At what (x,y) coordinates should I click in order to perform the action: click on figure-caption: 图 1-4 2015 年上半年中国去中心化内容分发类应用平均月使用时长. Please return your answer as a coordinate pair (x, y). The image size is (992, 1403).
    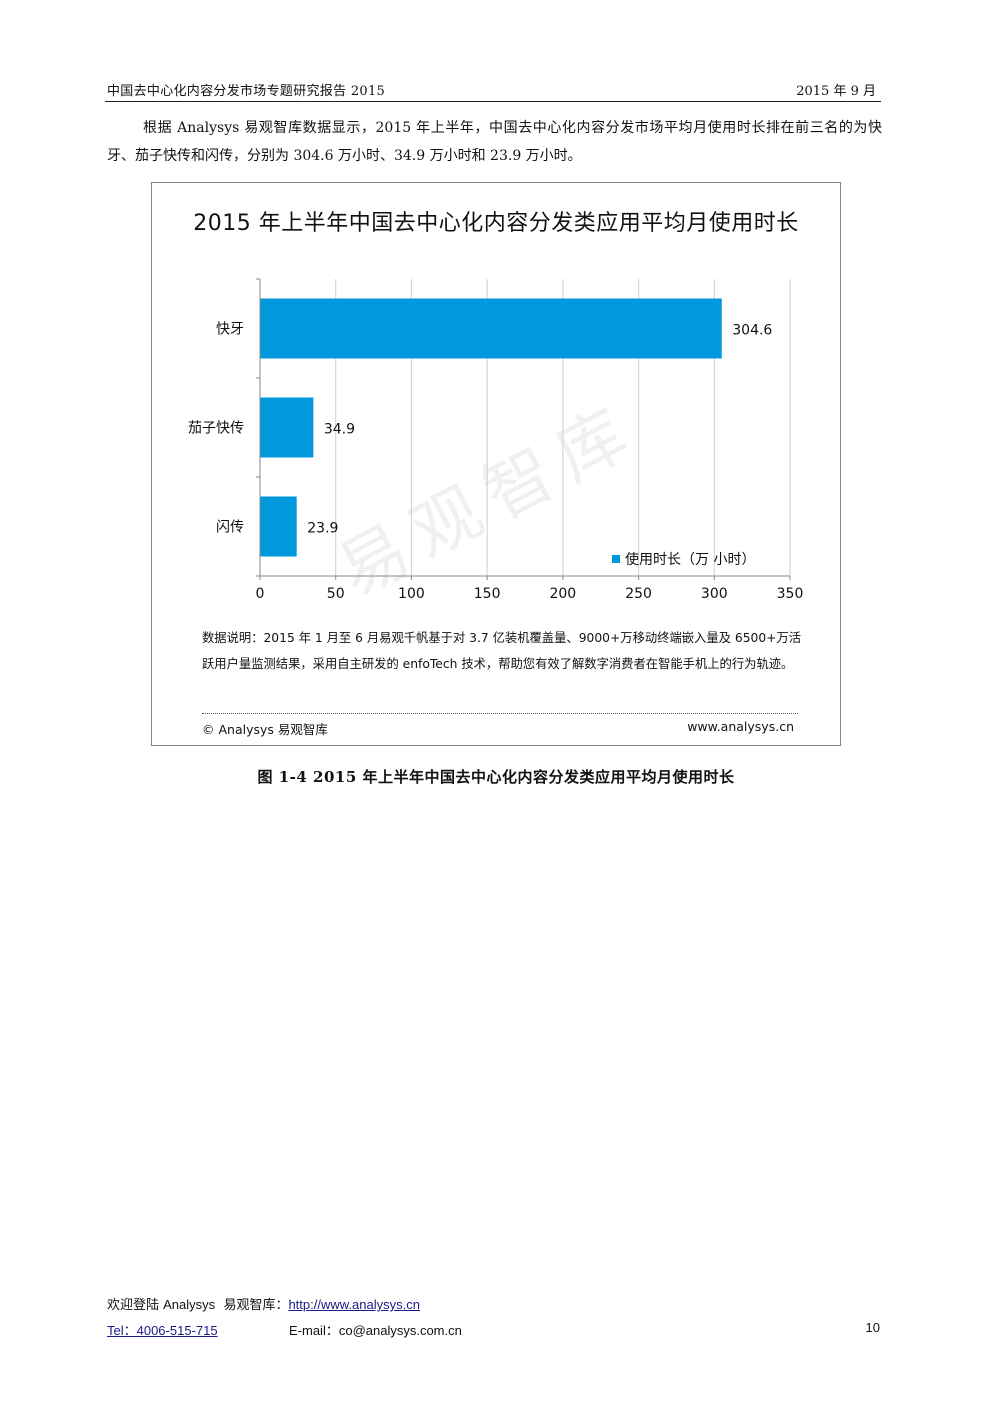
    Looking at the image, I should click on (496, 777).